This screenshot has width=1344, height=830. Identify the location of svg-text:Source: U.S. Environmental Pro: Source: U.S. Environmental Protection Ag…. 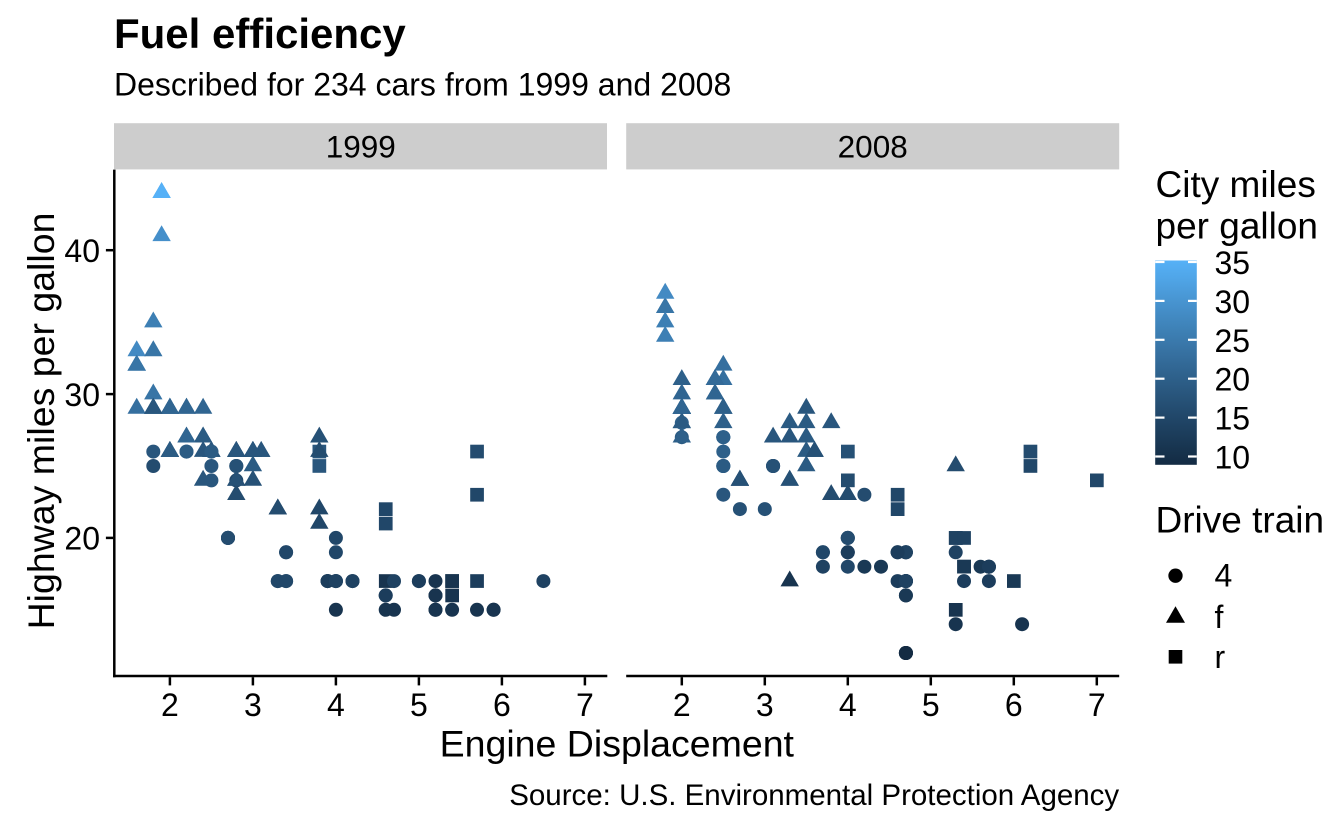
(814, 795).